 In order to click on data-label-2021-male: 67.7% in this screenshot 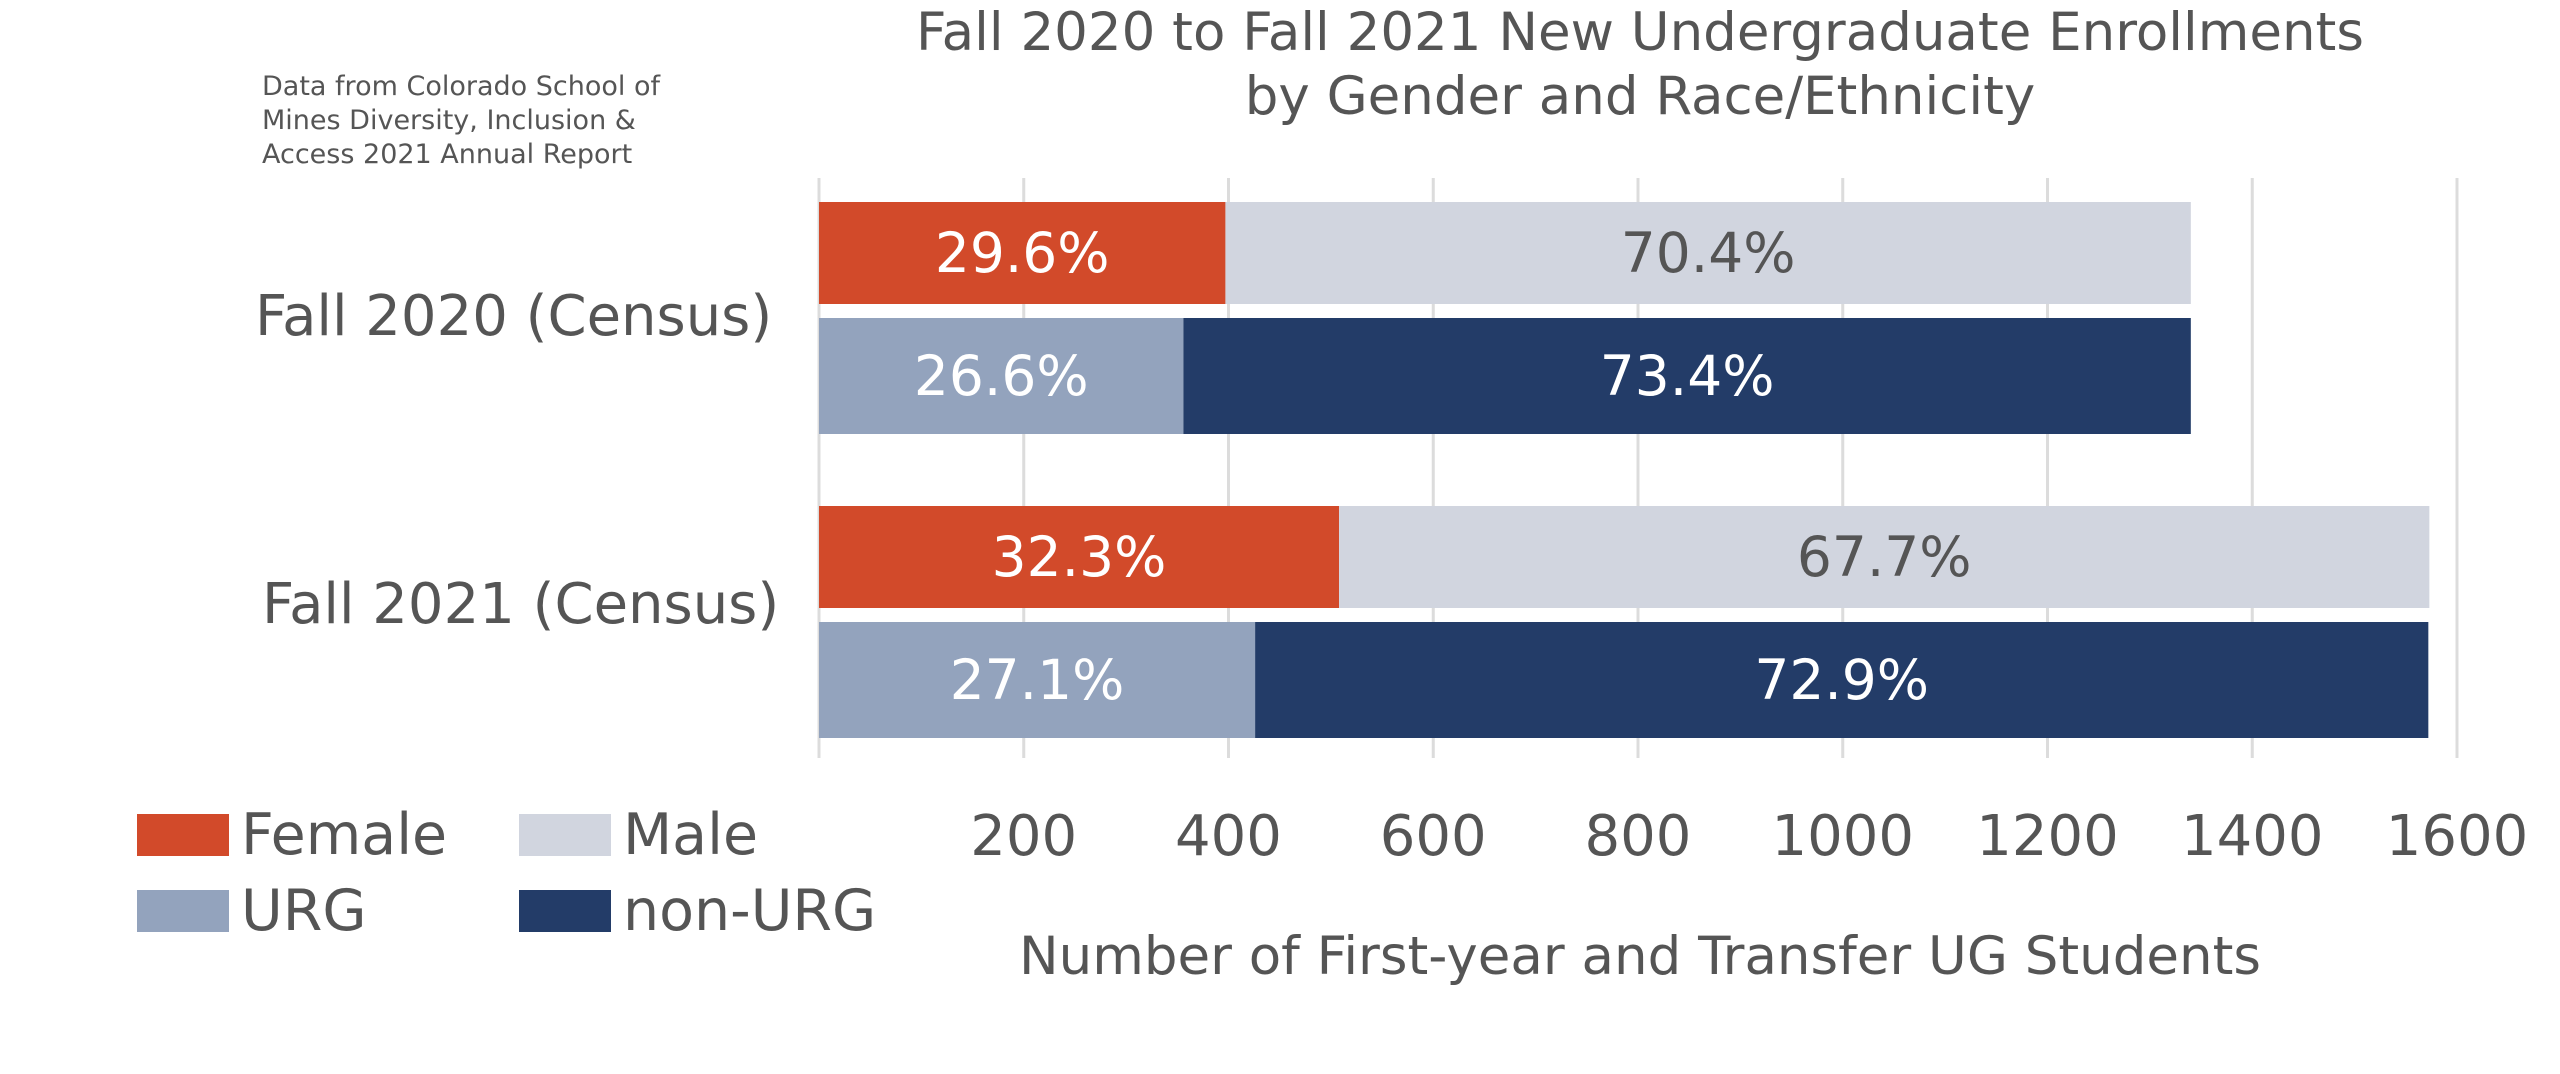, I will do `click(1884, 557)`.